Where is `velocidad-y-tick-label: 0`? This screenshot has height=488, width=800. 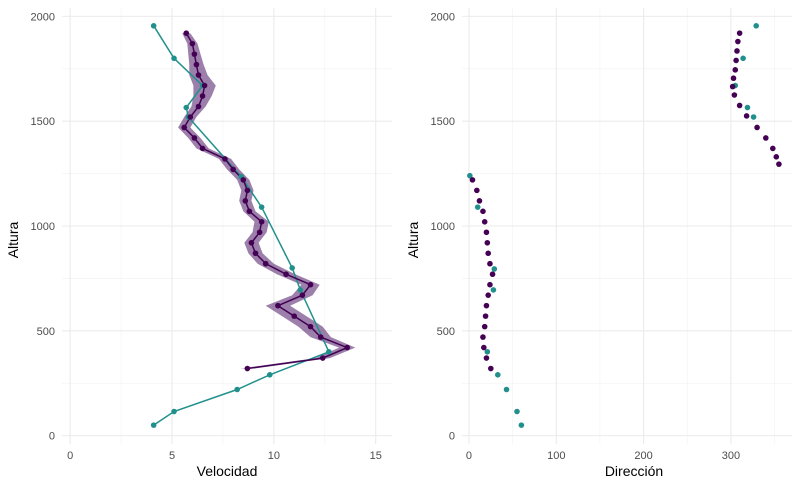
velocidad-y-tick-label: 0 is located at coordinates (52, 437).